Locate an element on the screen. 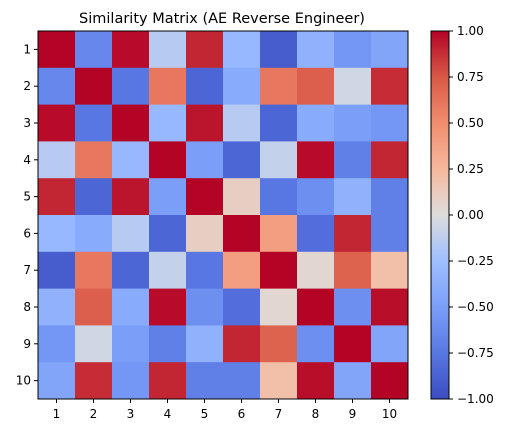 Image resolution: width=512 pixels, height=433 pixels. colorbar-tick-label: 1.00 is located at coordinates (470, 31).